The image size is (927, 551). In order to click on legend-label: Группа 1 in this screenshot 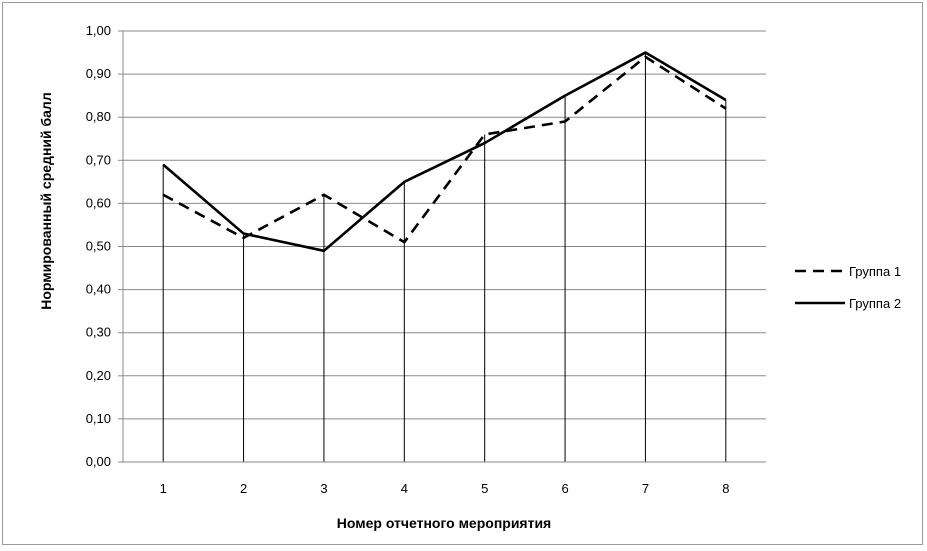, I will do `click(875, 271)`.